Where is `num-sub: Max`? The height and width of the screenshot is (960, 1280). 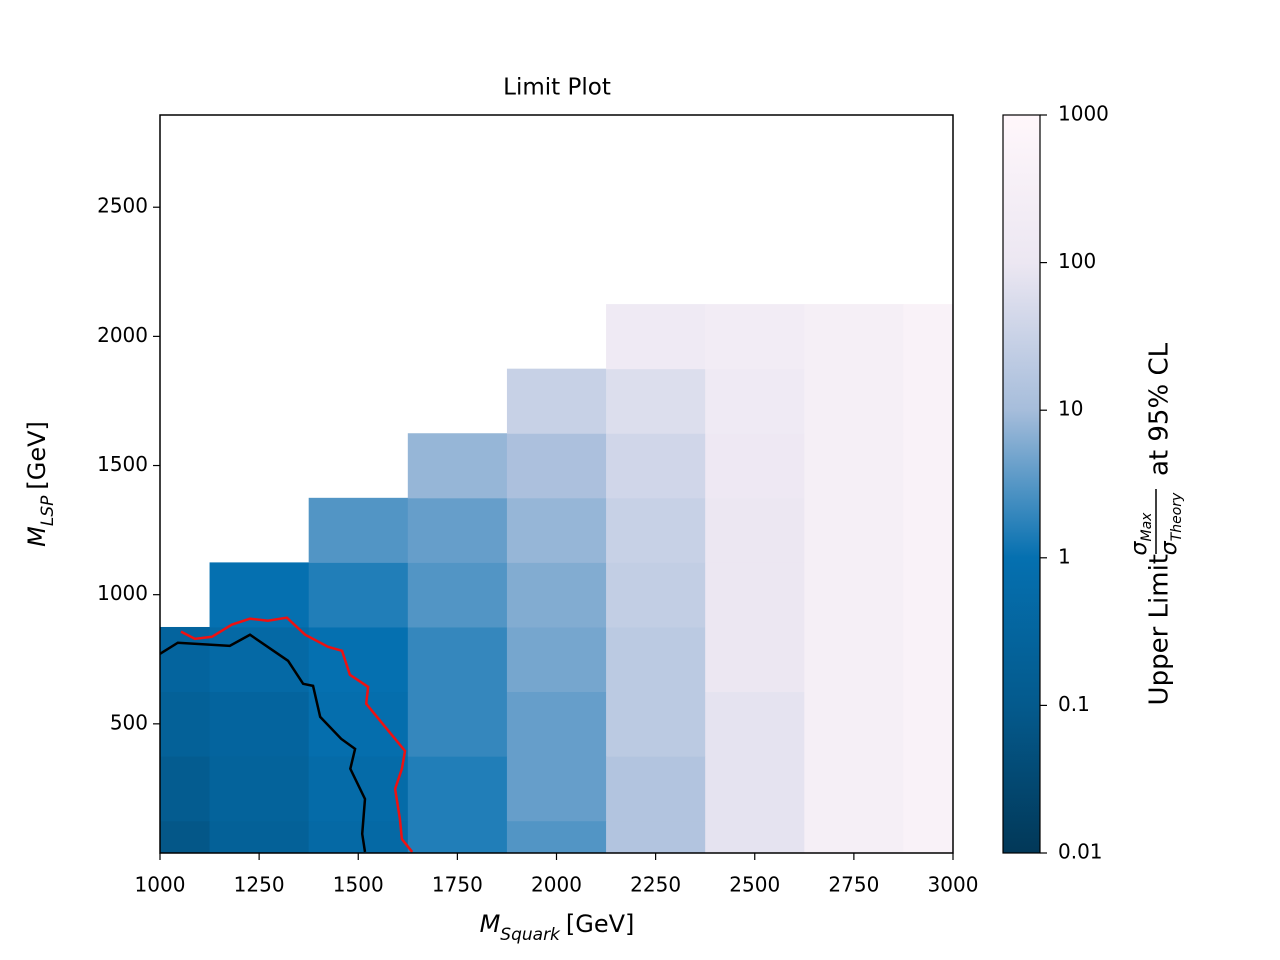
num-sub: Max is located at coordinates (1147, 527).